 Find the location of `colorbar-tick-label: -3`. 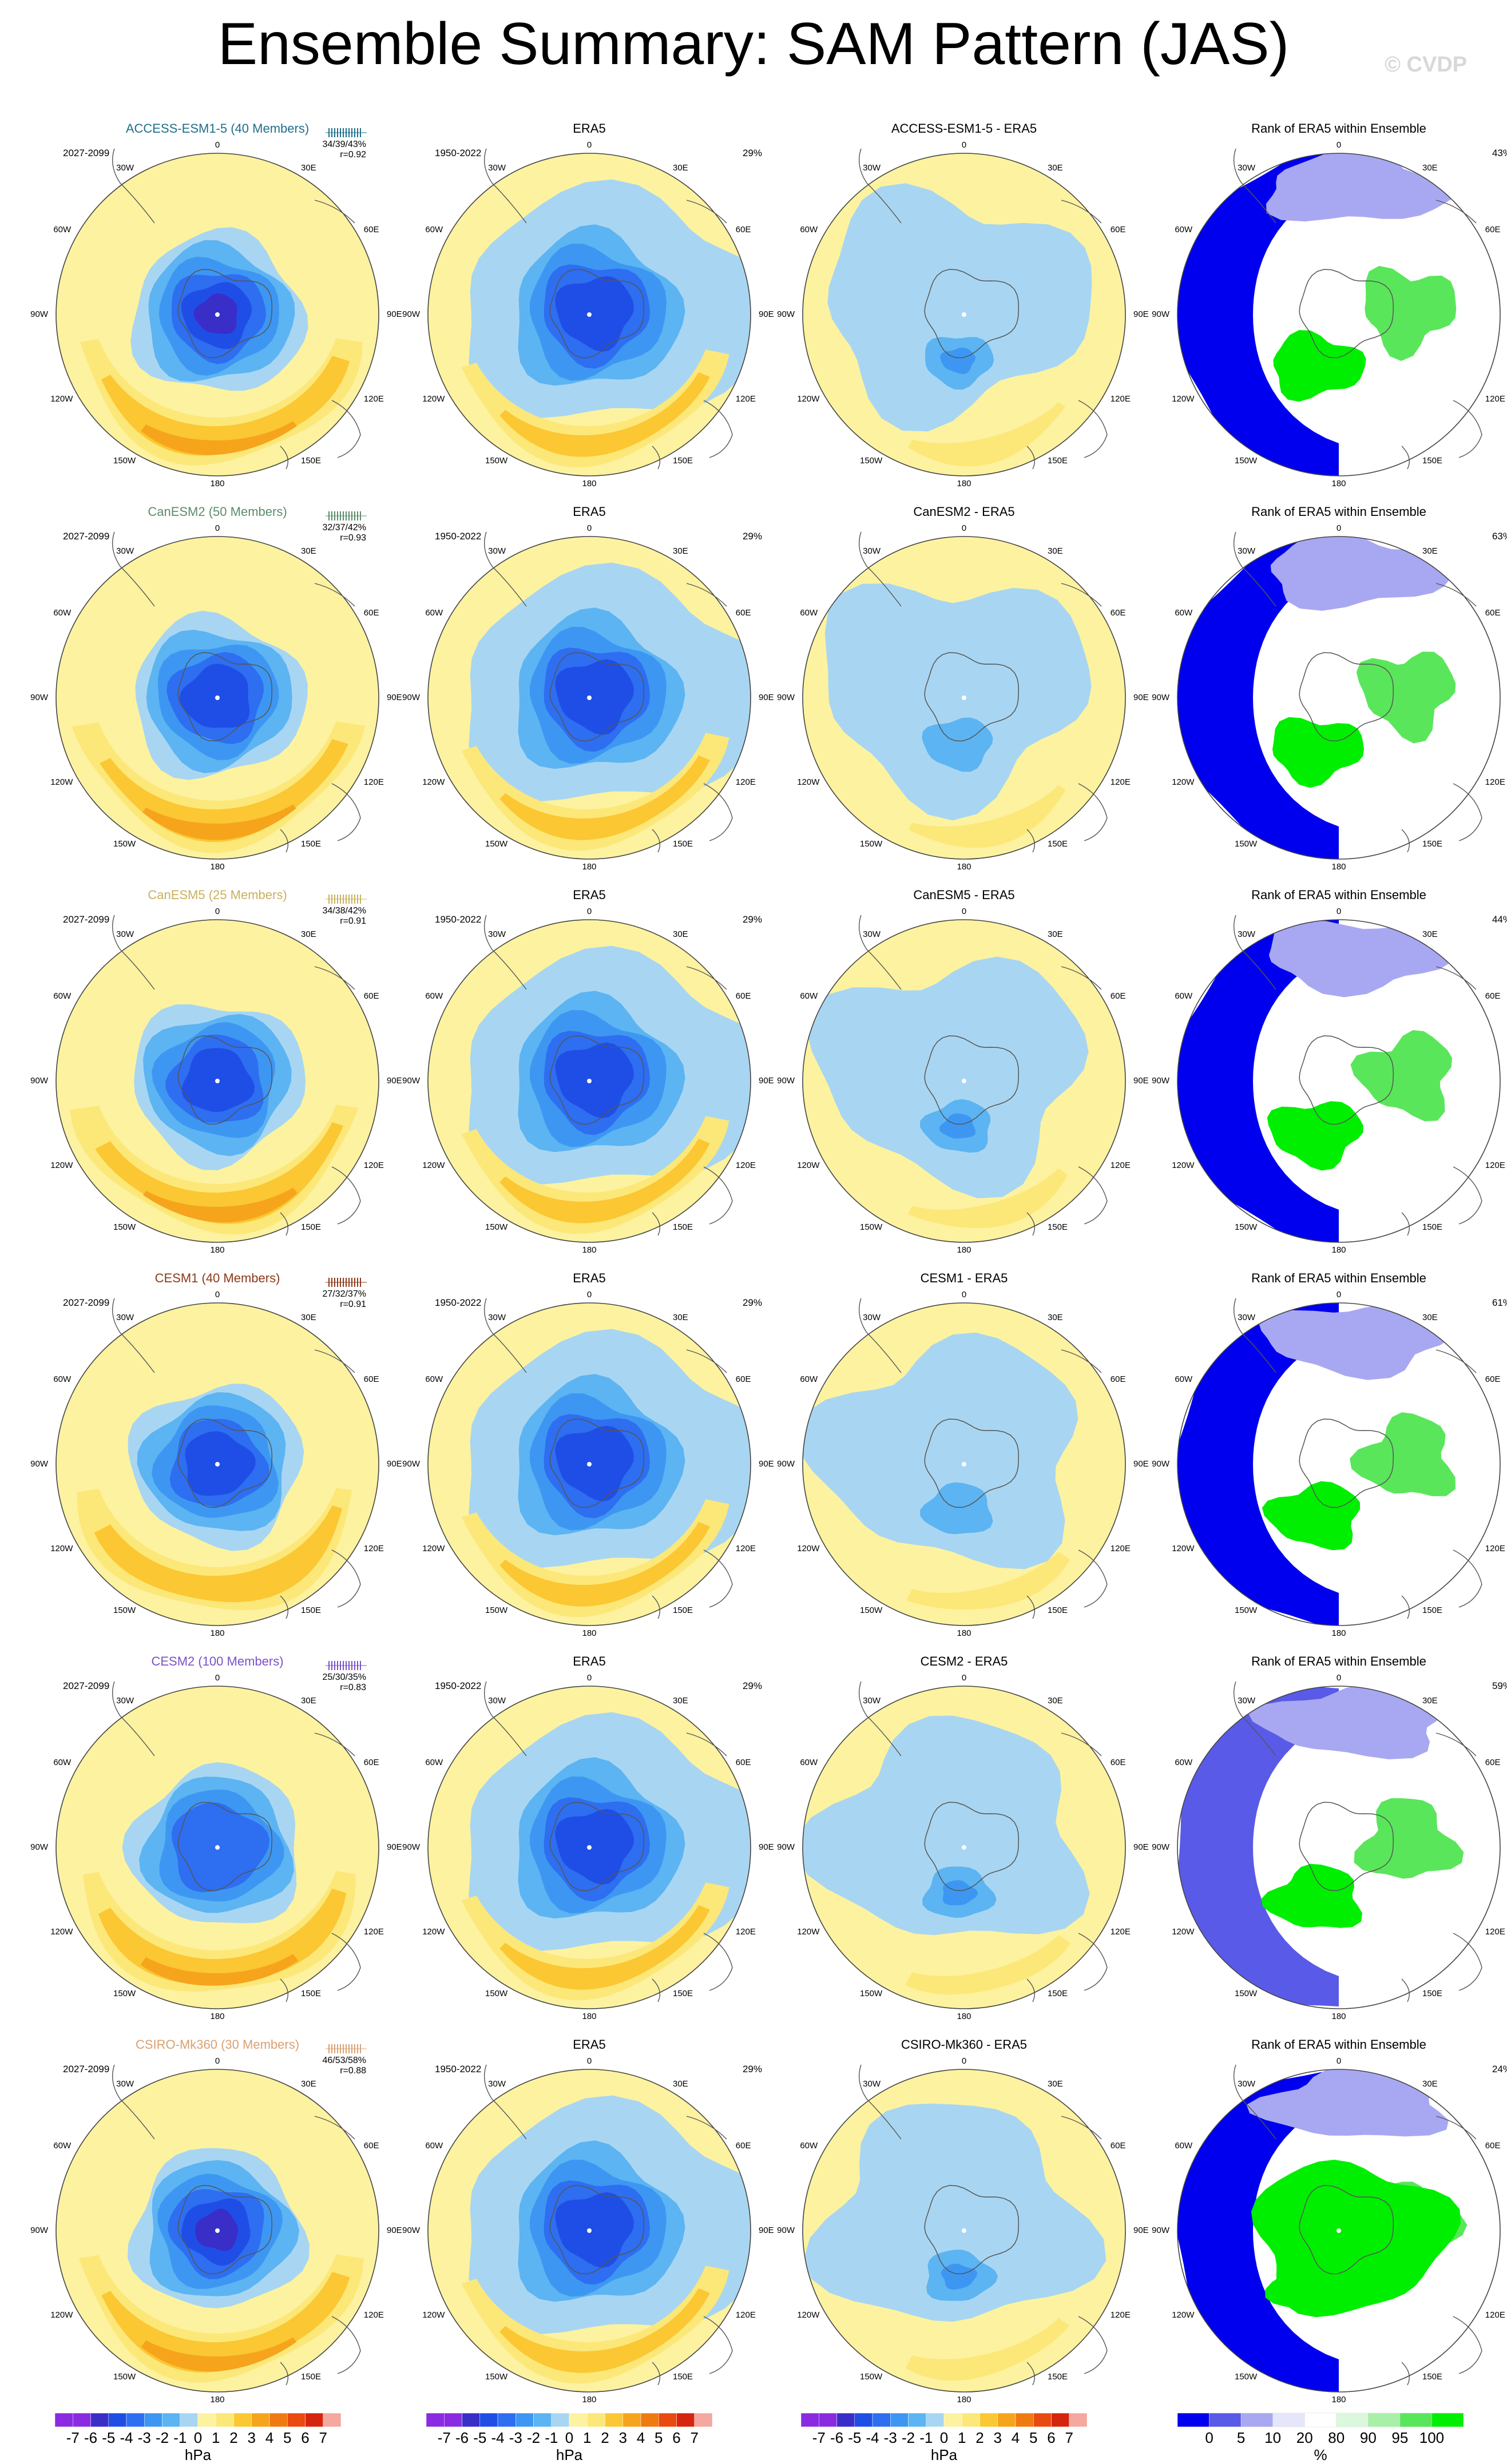

colorbar-tick-label: -3 is located at coordinates (890, 2437).